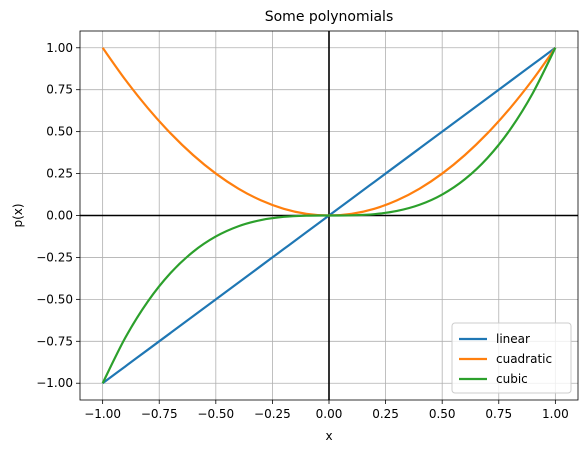 The width and height of the screenshot is (587, 453). What do you see at coordinates (272, 414) in the screenshot?
I see `x-tick-label: −0.25` at bounding box center [272, 414].